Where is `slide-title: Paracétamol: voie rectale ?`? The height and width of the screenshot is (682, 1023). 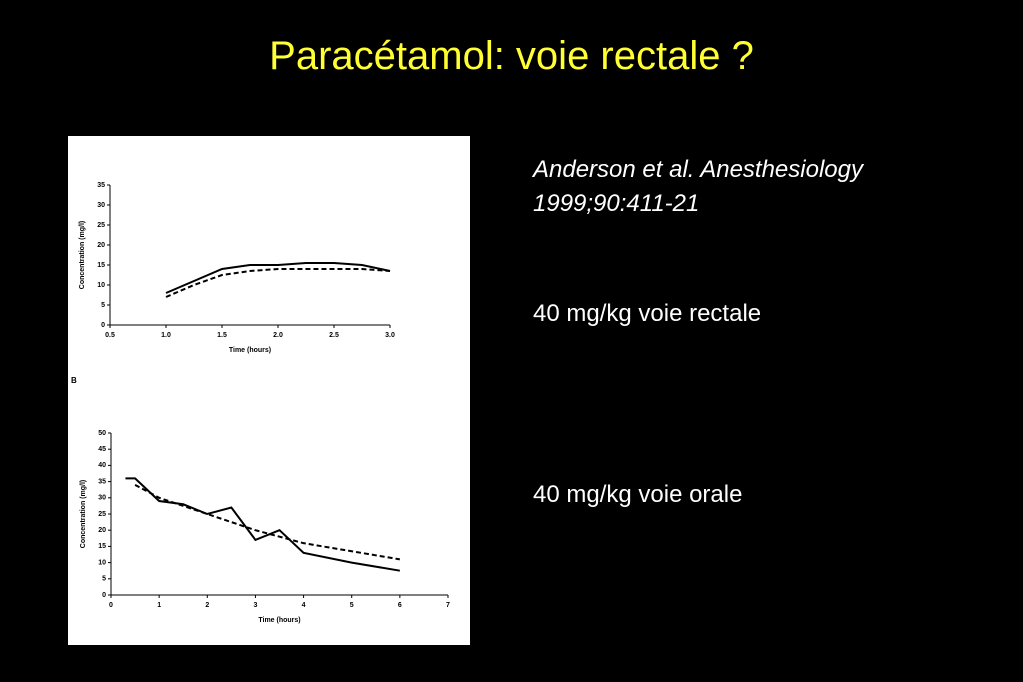
slide-title: Paracétamol: voie rectale ? is located at coordinates (511, 56).